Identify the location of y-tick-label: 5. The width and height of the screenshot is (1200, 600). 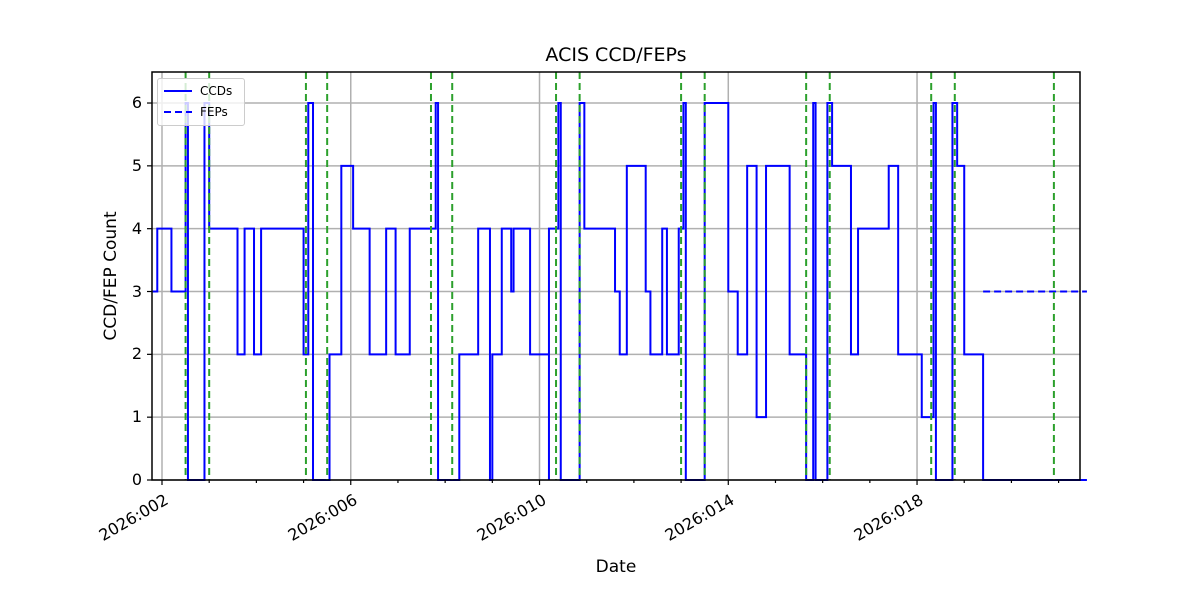
(136, 165).